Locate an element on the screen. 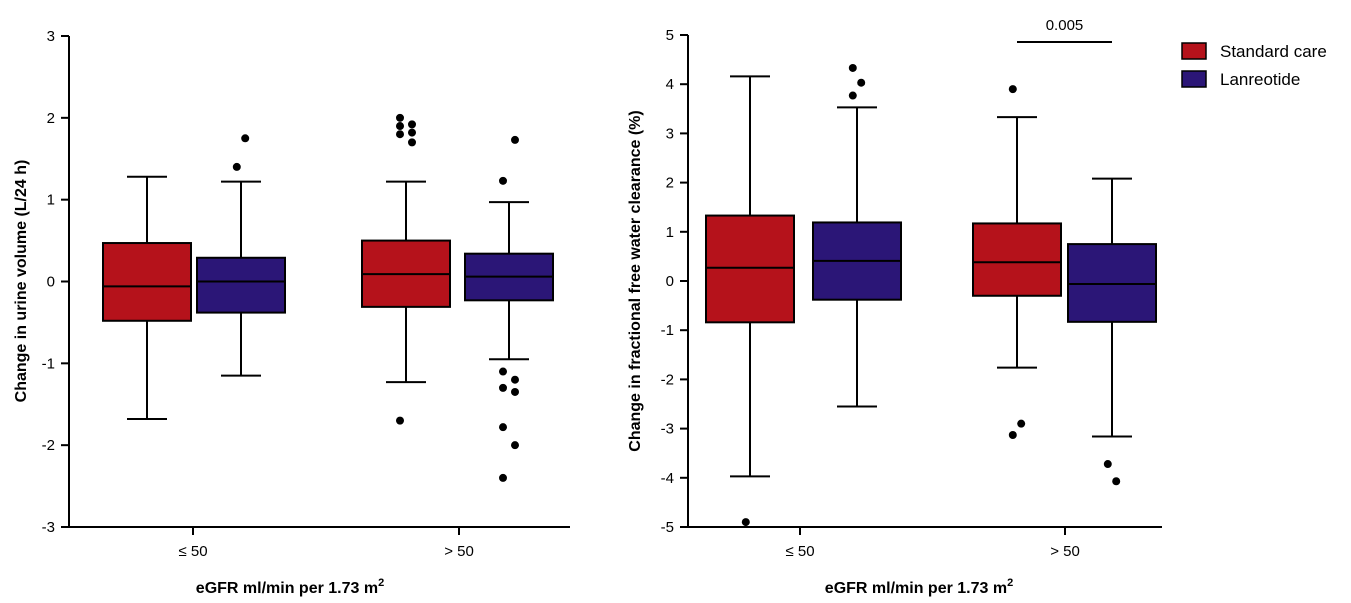 The height and width of the screenshot is (603, 1351). legend-swatch-standard-care is located at coordinates (1194, 51).